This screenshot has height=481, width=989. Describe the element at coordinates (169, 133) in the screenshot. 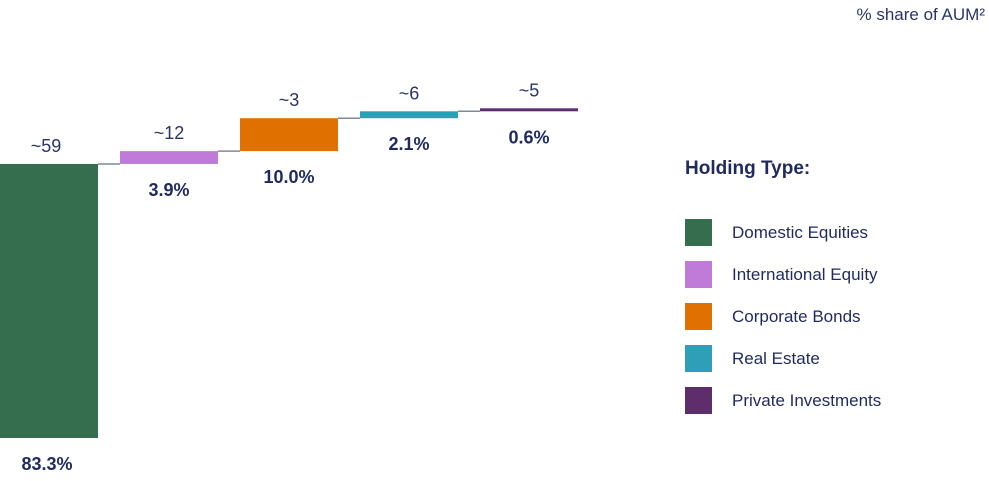

I see `top-label: ~12` at that location.